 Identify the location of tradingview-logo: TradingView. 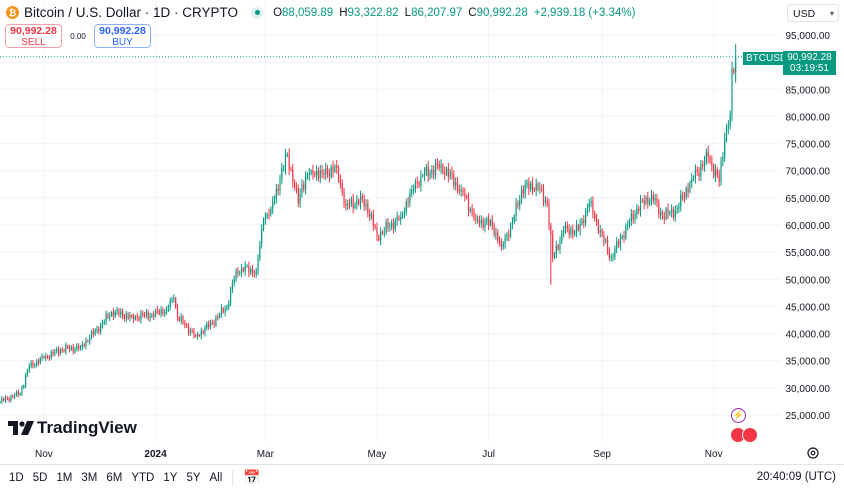
(72, 428).